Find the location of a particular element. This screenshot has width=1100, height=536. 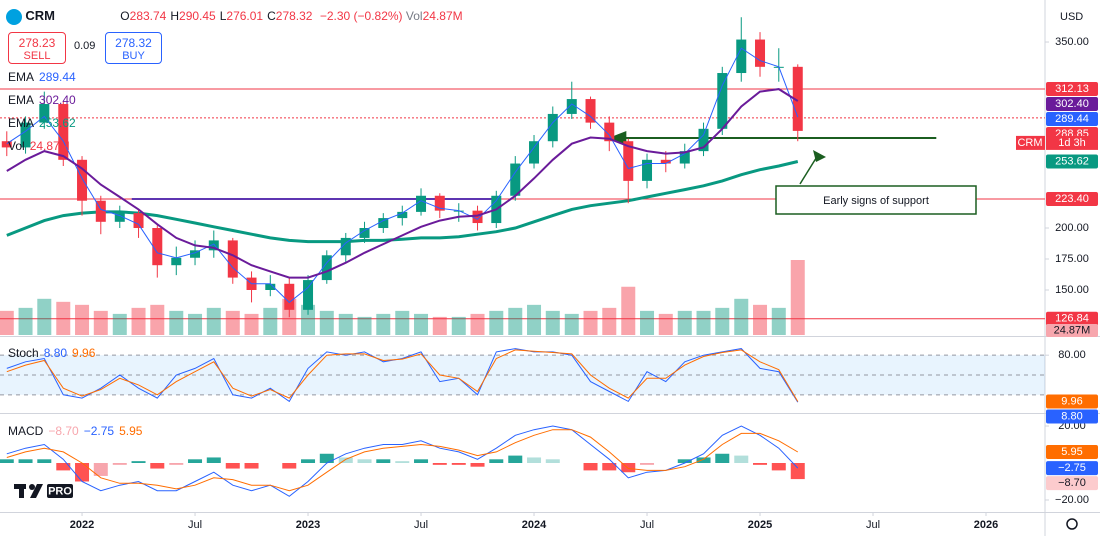

legend-name: EMA is located at coordinates (21, 123).